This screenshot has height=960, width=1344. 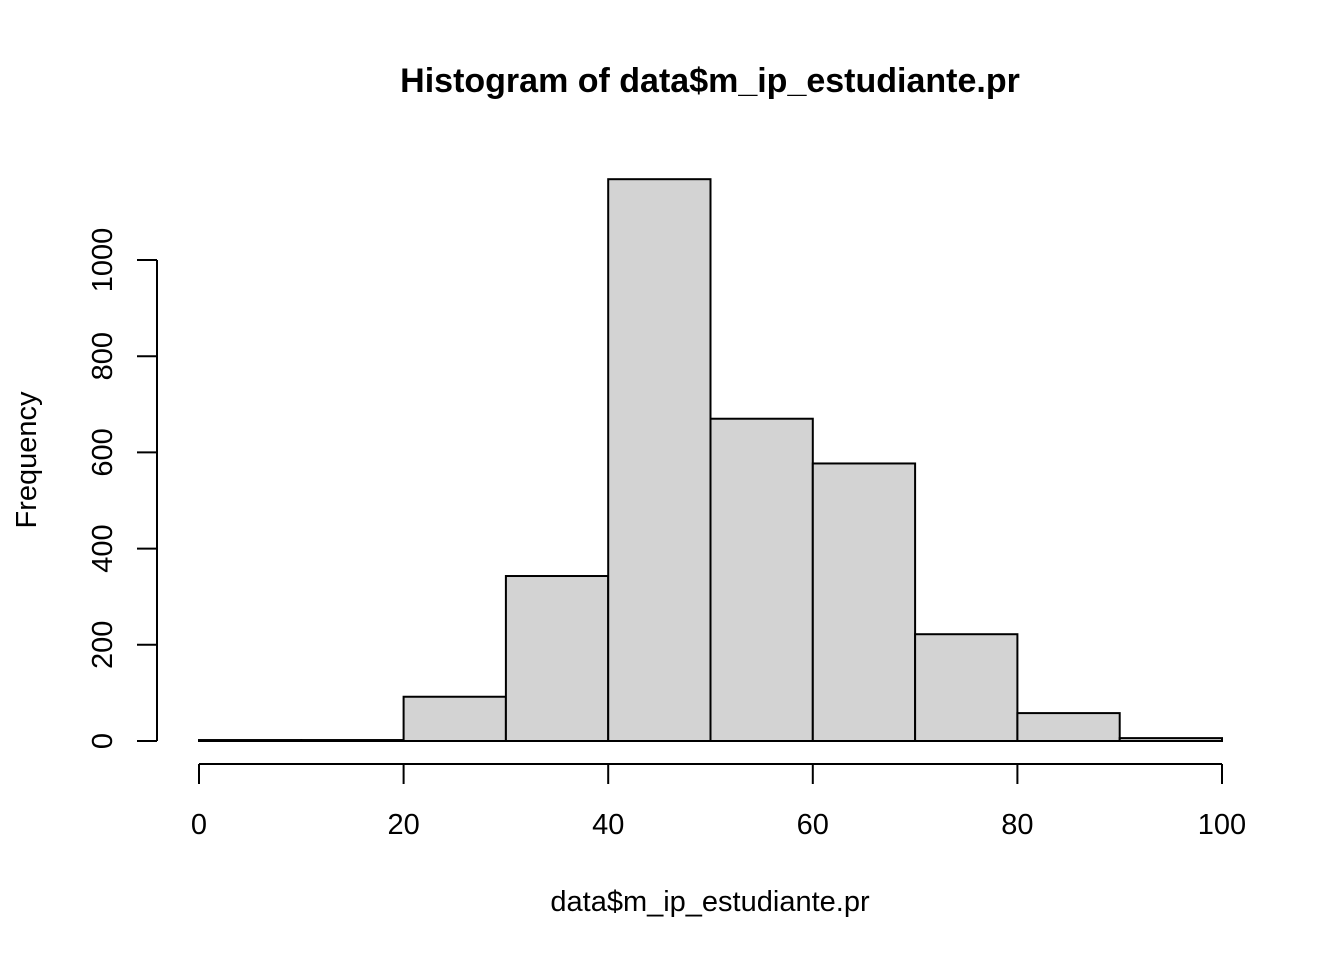 I want to click on y-axis: 0 200 400 600 800 1000, so click(x=122, y=488).